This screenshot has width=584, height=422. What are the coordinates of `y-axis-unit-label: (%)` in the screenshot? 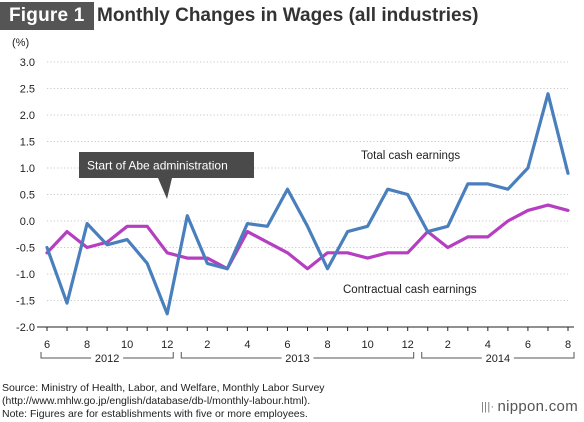 It's located at (20, 43).